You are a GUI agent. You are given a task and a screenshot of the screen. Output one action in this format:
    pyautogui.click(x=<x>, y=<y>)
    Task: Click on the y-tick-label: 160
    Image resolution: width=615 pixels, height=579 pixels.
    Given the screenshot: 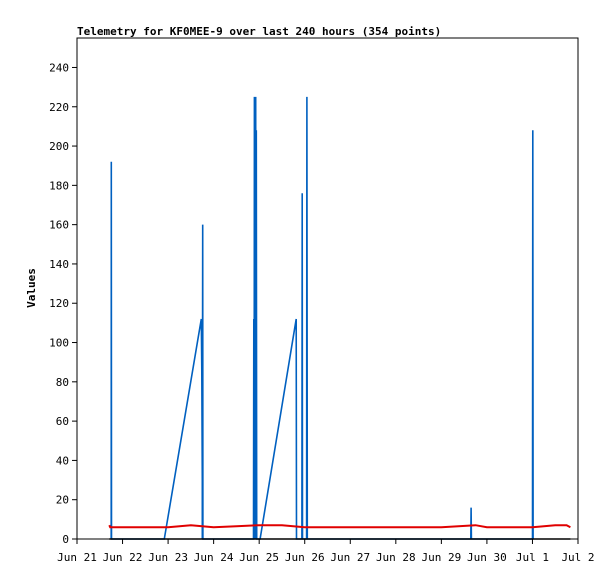 What is the action you would take?
    pyautogui.click(x=59, y=225)
    